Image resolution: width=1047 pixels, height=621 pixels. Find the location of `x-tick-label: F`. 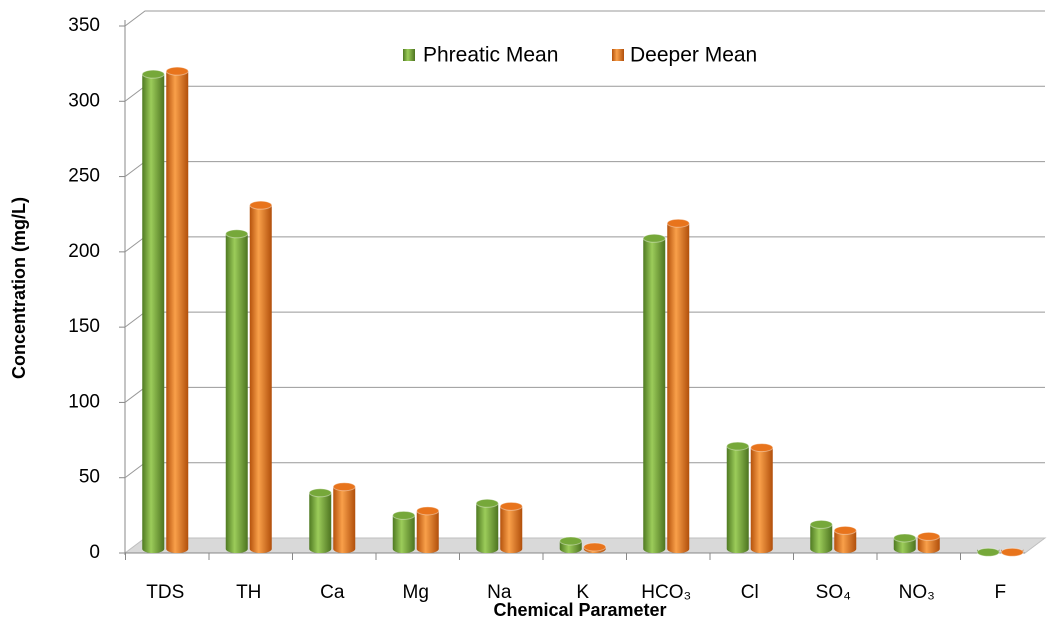

x-tick-label: F is located at coordinates (1000, 592).